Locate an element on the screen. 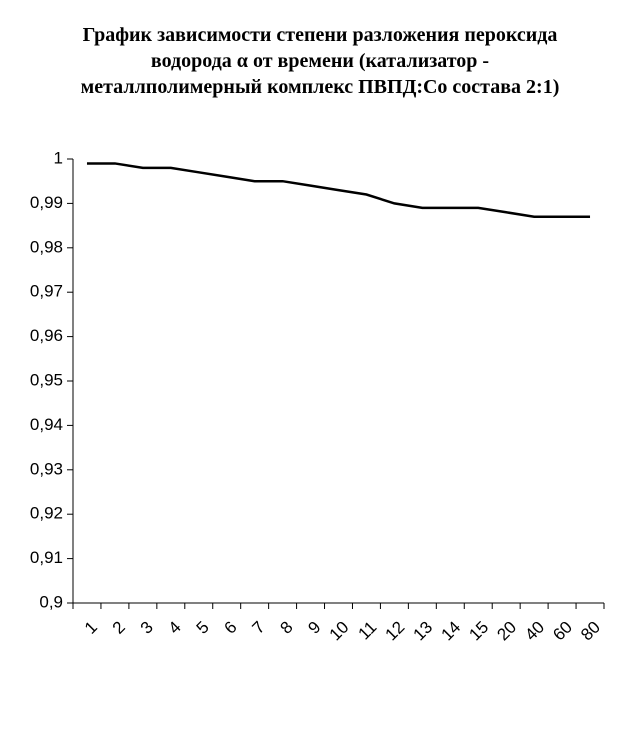 Image resolution: width=624 pixels, height=744 pixels. x-tick-label: 5 is located at coordinates (203, 628).